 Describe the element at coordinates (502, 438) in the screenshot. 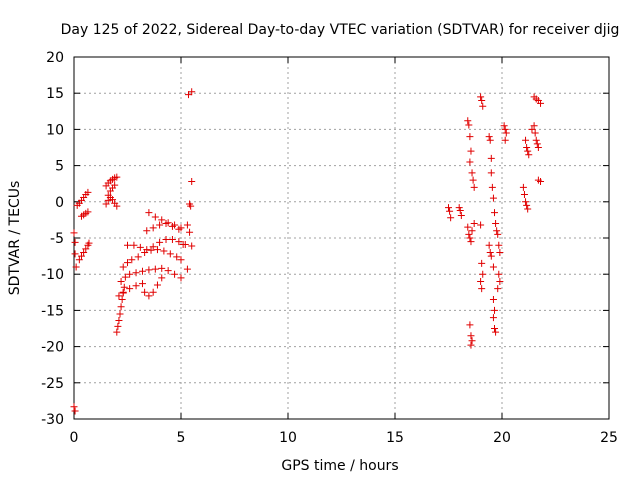

I see `x-tick-label: 20` at that location.